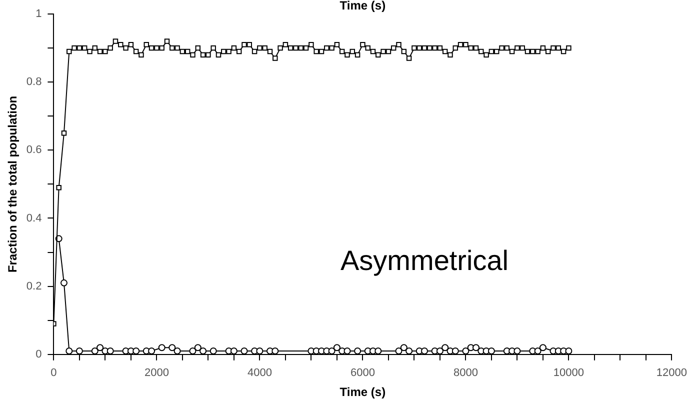 The image size is (693, 400). What do you see at coordinates (34, 82) in the screenshot?
I see `y-tick-label: 0.8` at bounding box center [34, 82].